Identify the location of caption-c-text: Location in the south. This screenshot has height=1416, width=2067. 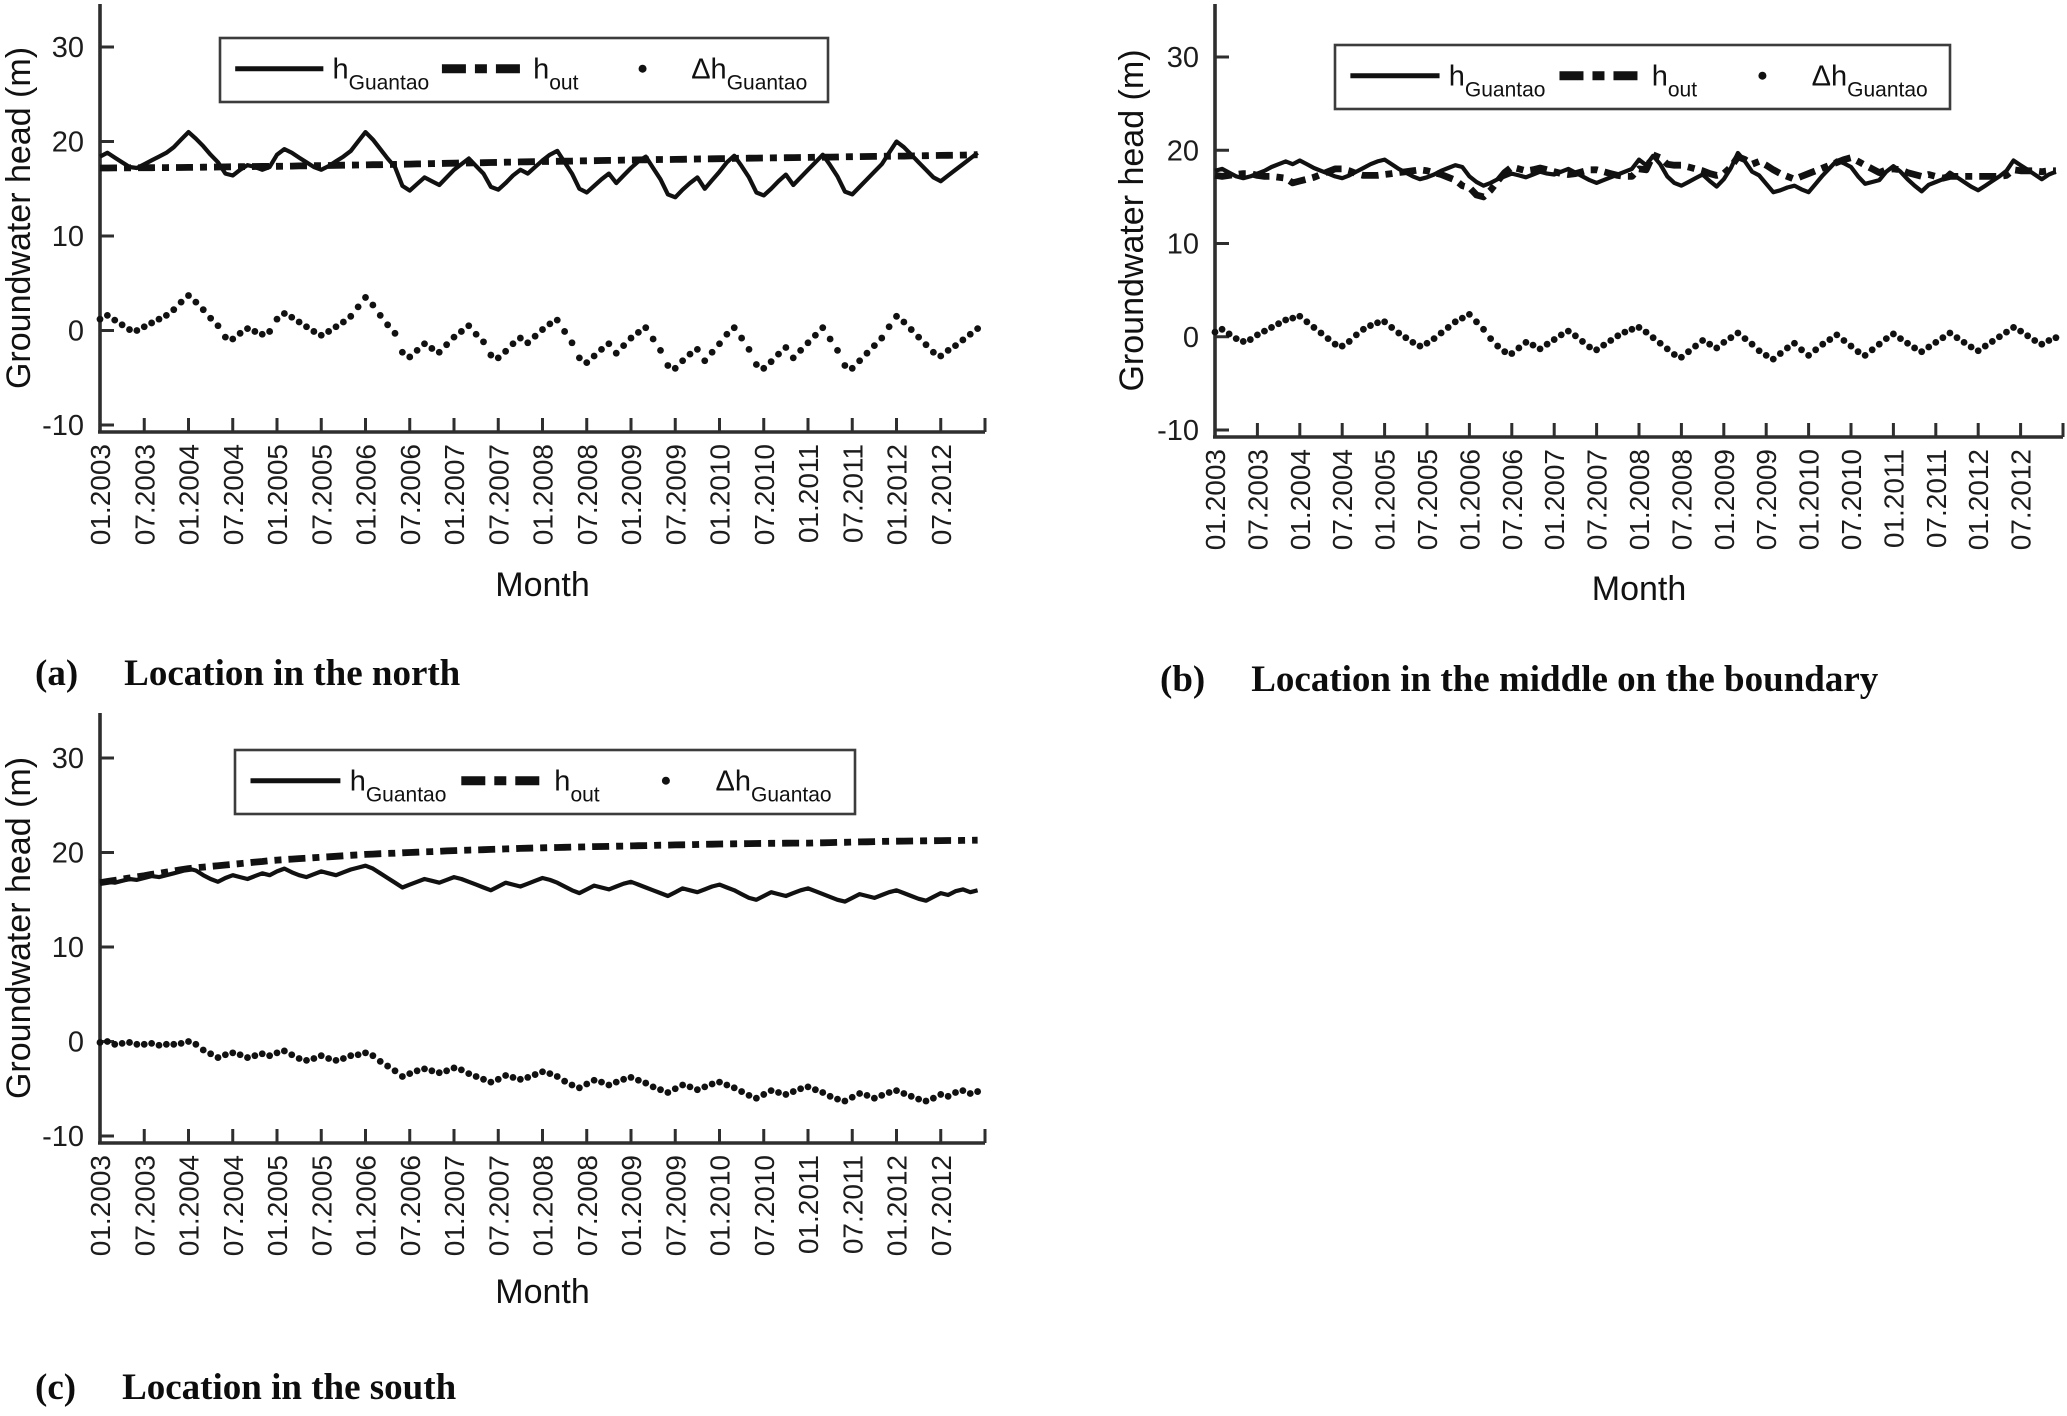
(289, 1387).